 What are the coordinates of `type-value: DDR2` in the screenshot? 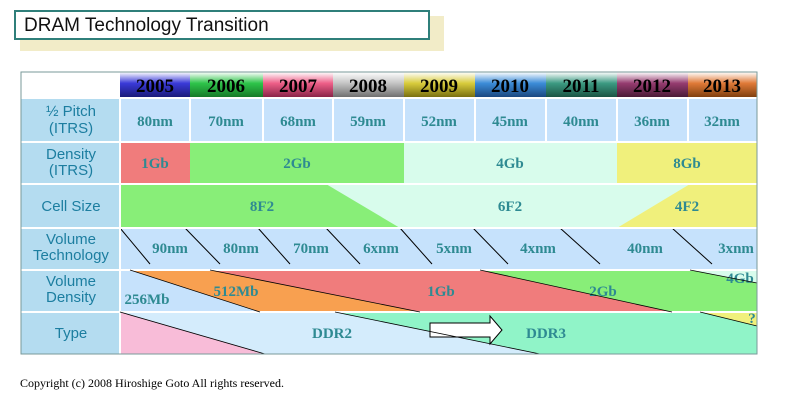 It's located at (332, 334).